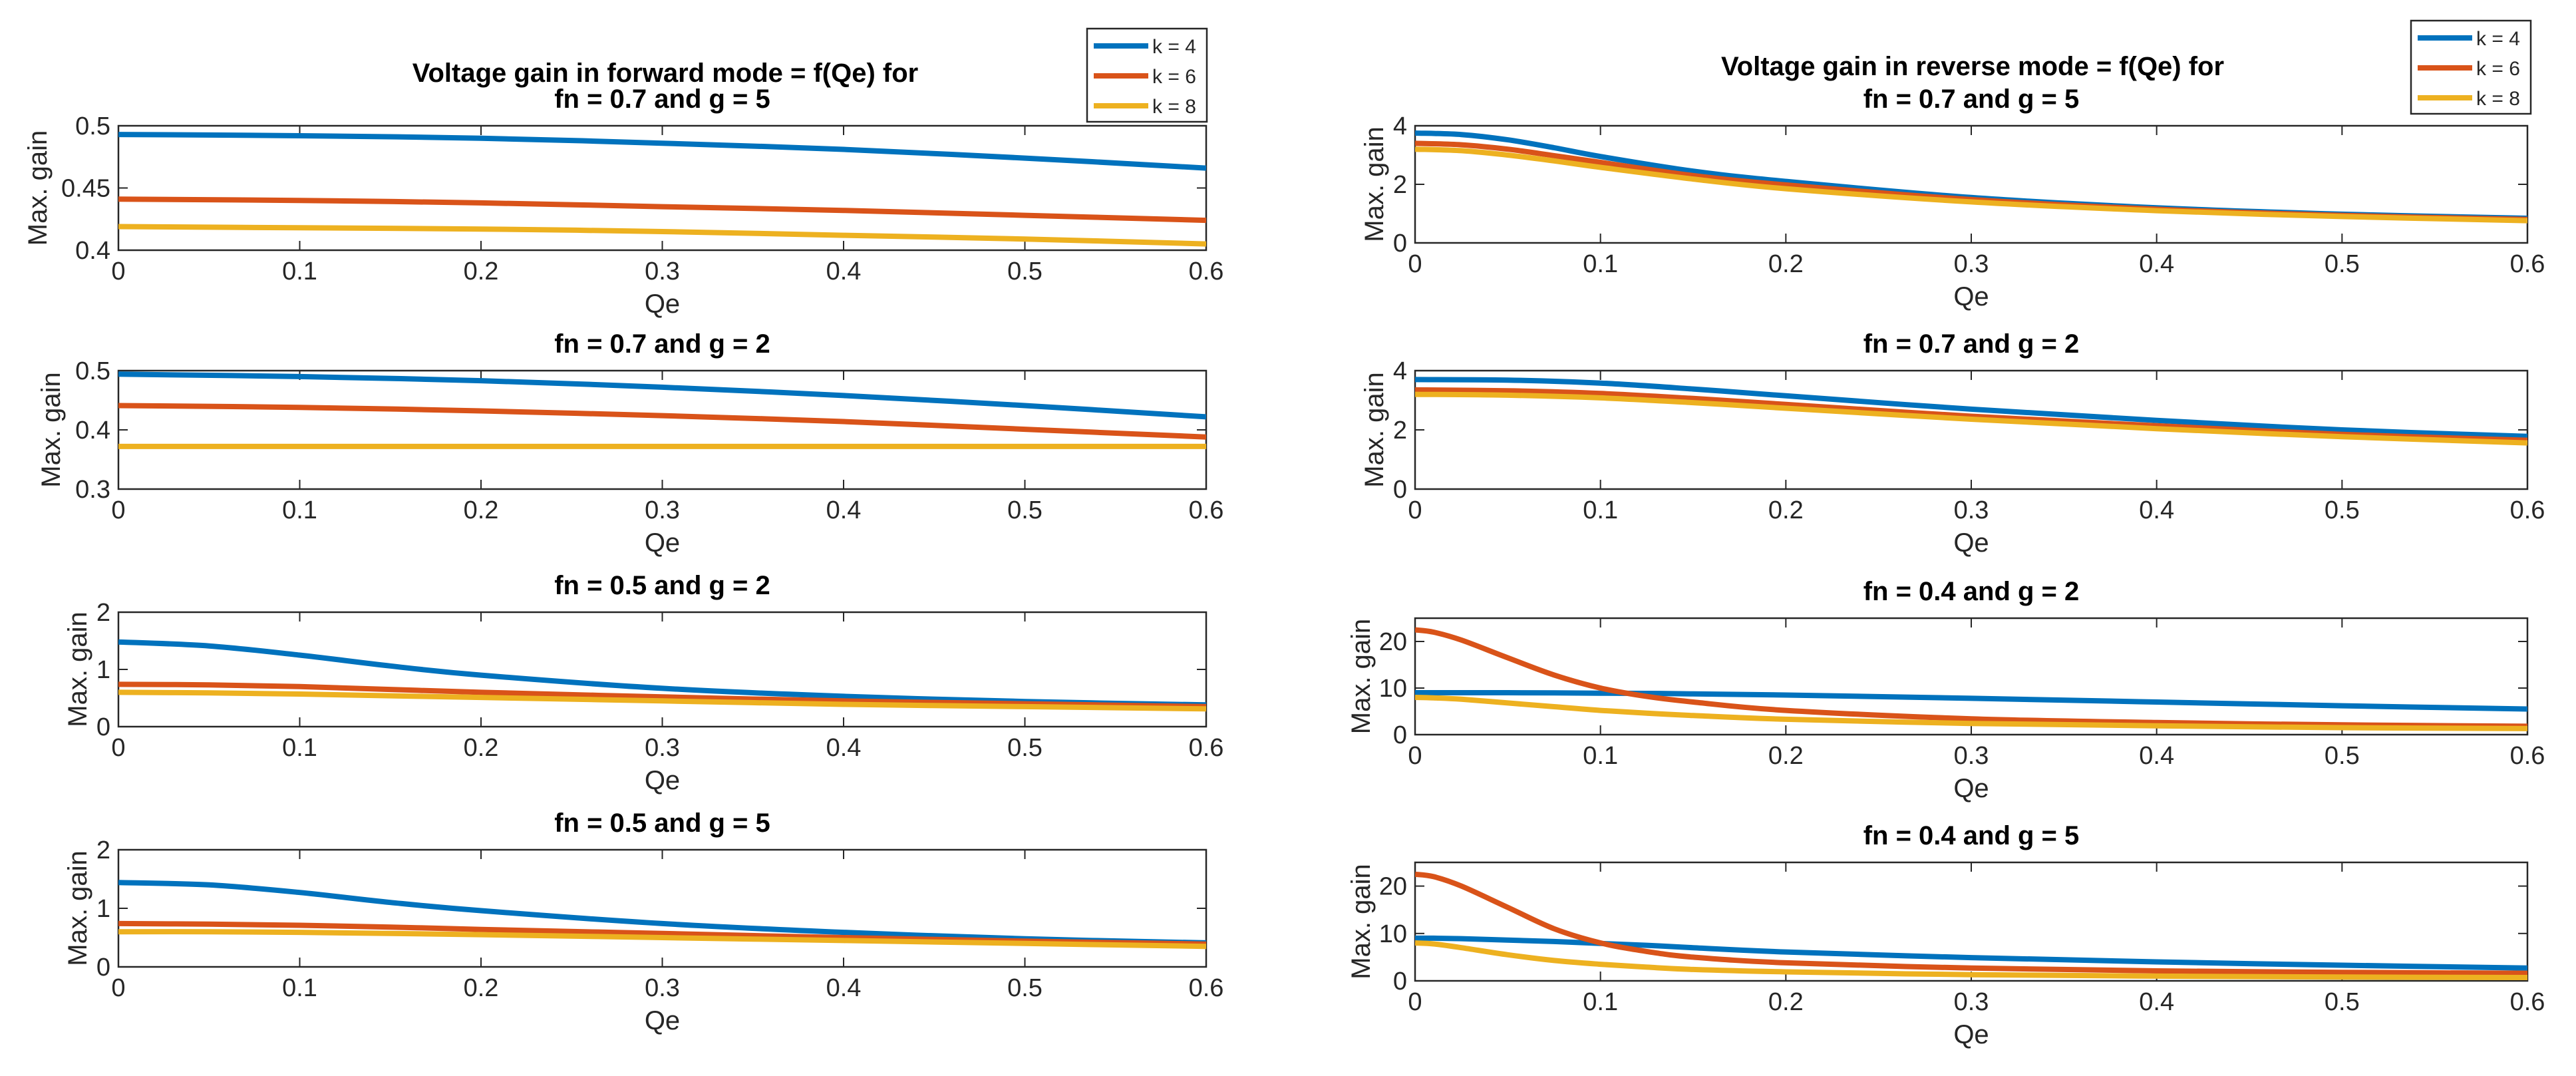 This screenshot has height=1076, width=2576. I want to click on subplot-title: fn = 0.5 and g = 5, so click(662, 823).